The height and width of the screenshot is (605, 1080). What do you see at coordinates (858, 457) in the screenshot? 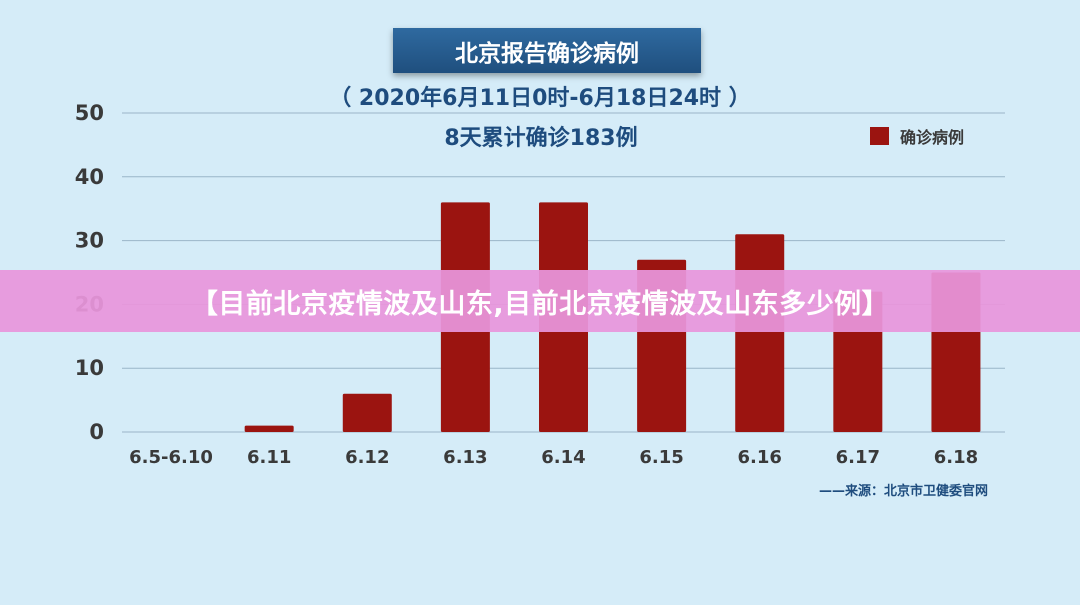
I see `x-tick-label: 6.17` at bounding box center [858, 457].